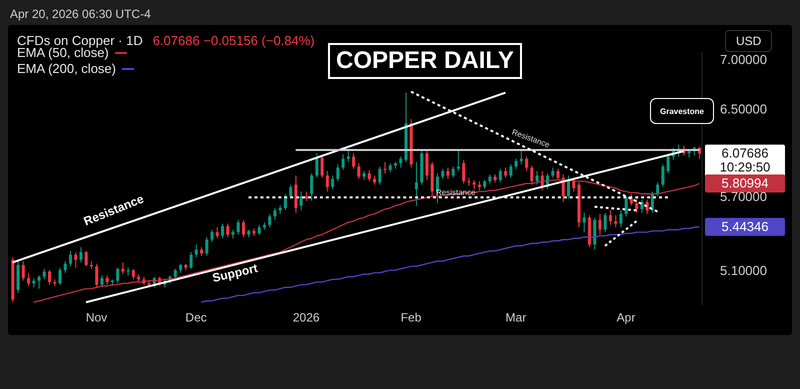  I want to click on callout-box: Gravestone, so click(682, 111).